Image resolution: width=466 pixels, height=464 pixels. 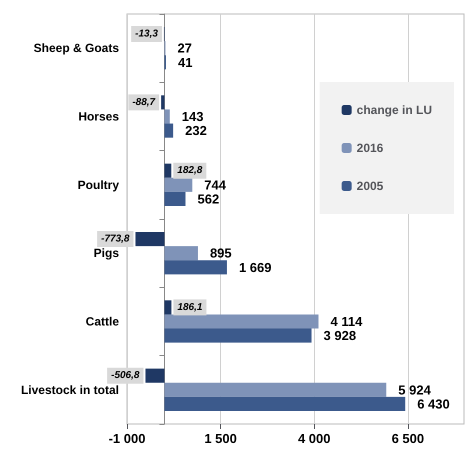 What do you see at coordinates (220, 438) in the screenshot?
I see `x-tick-label: 1 500` at bounding box center [220, 438].